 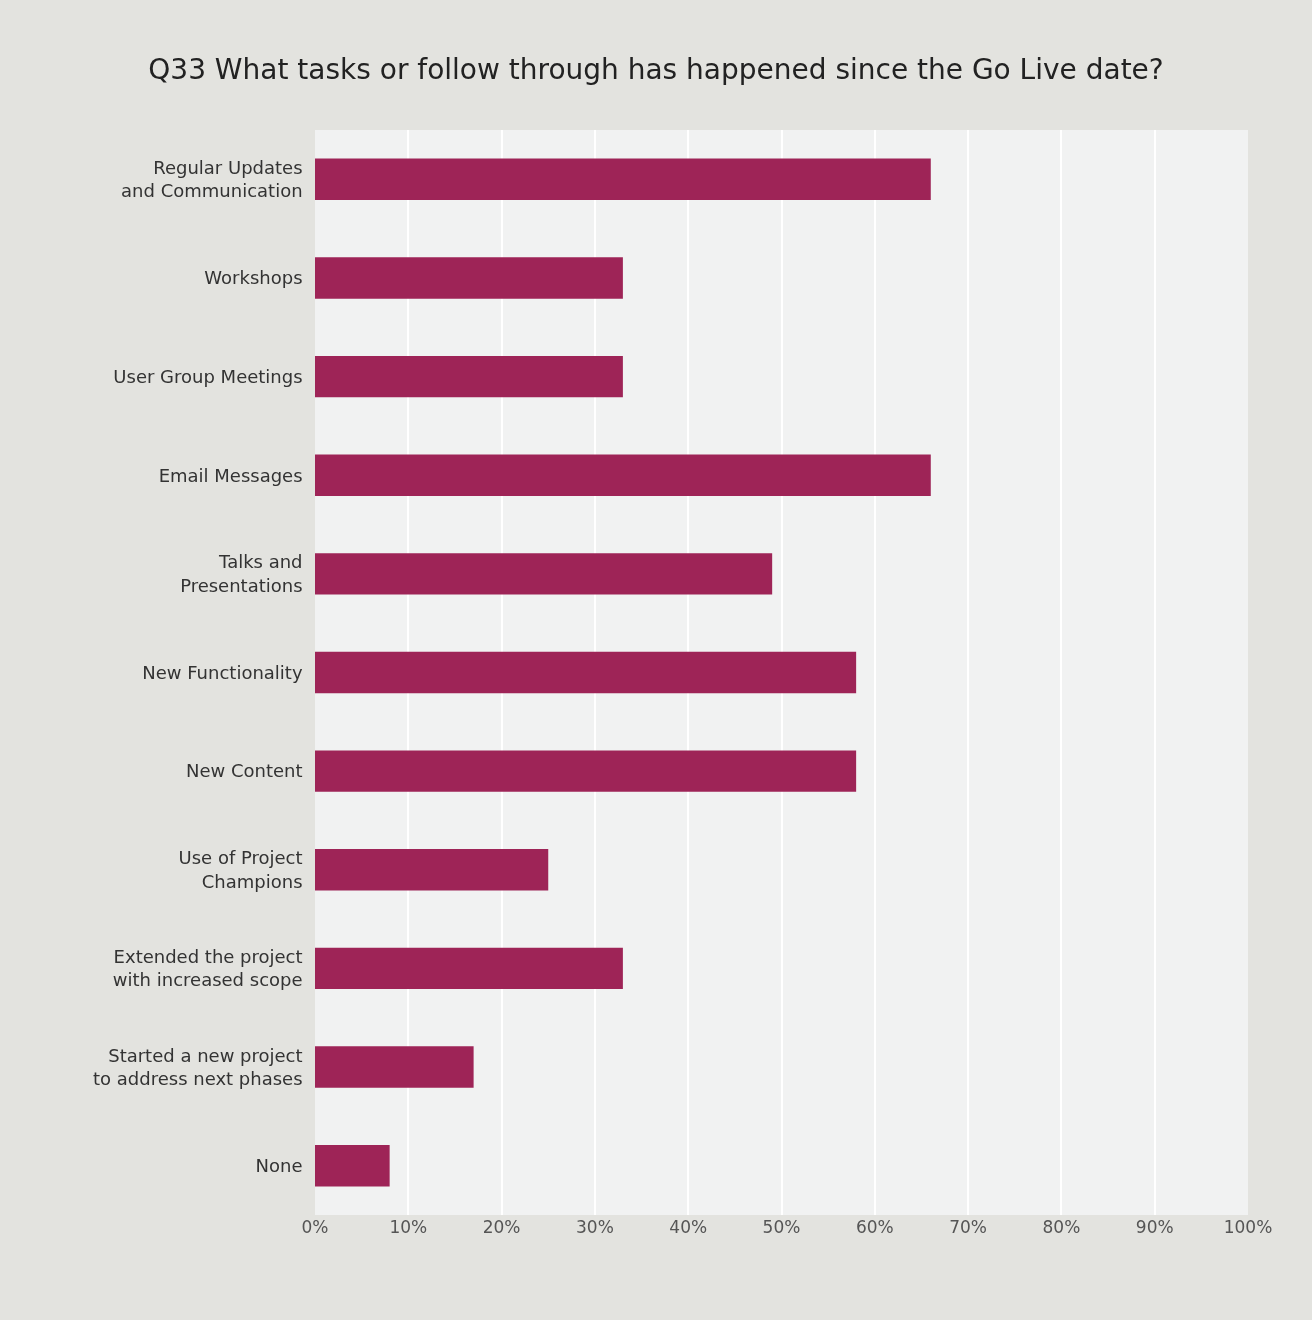 What do you see at coordinates (1154, 1227) in the screenshot?
I see `x-tick-label: 90%` at bounding box center [1154, 1227].